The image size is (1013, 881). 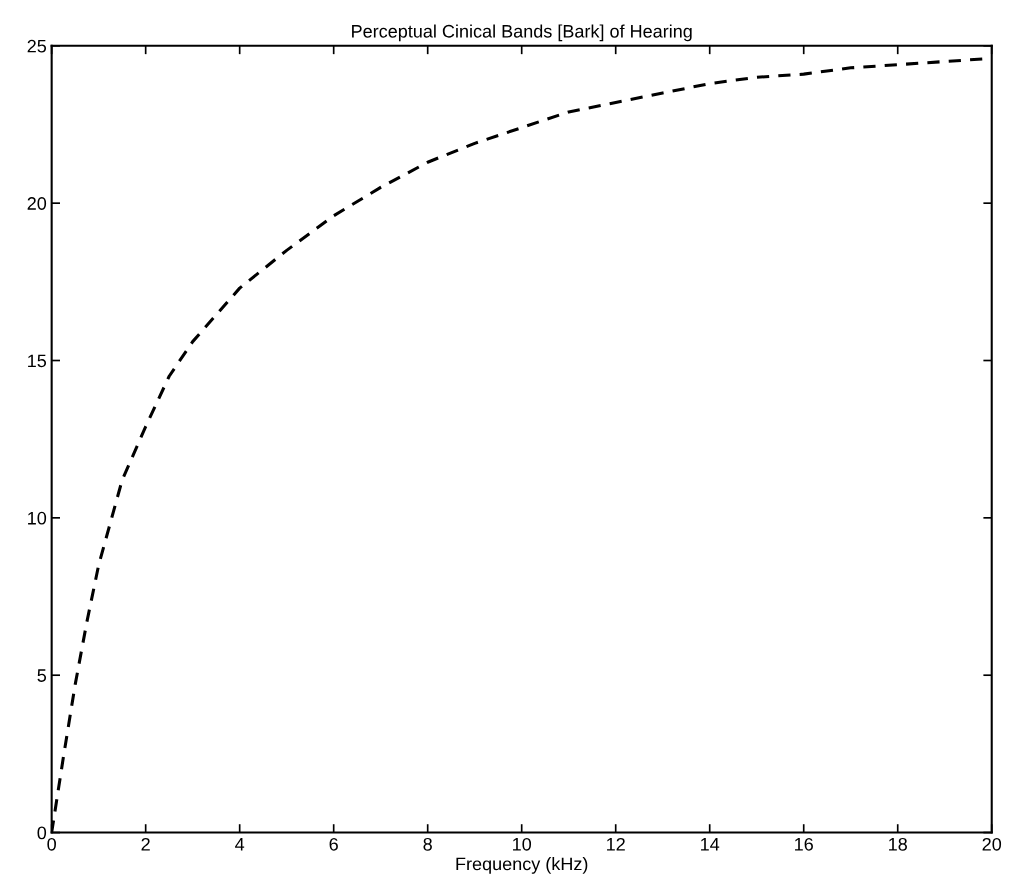 What do you see at coordinates (522, 33) in the screenshot?
I see `chart-title: Perceptual Cinical Bands [Bark] of Hearing` at bounding box center [522, 33].